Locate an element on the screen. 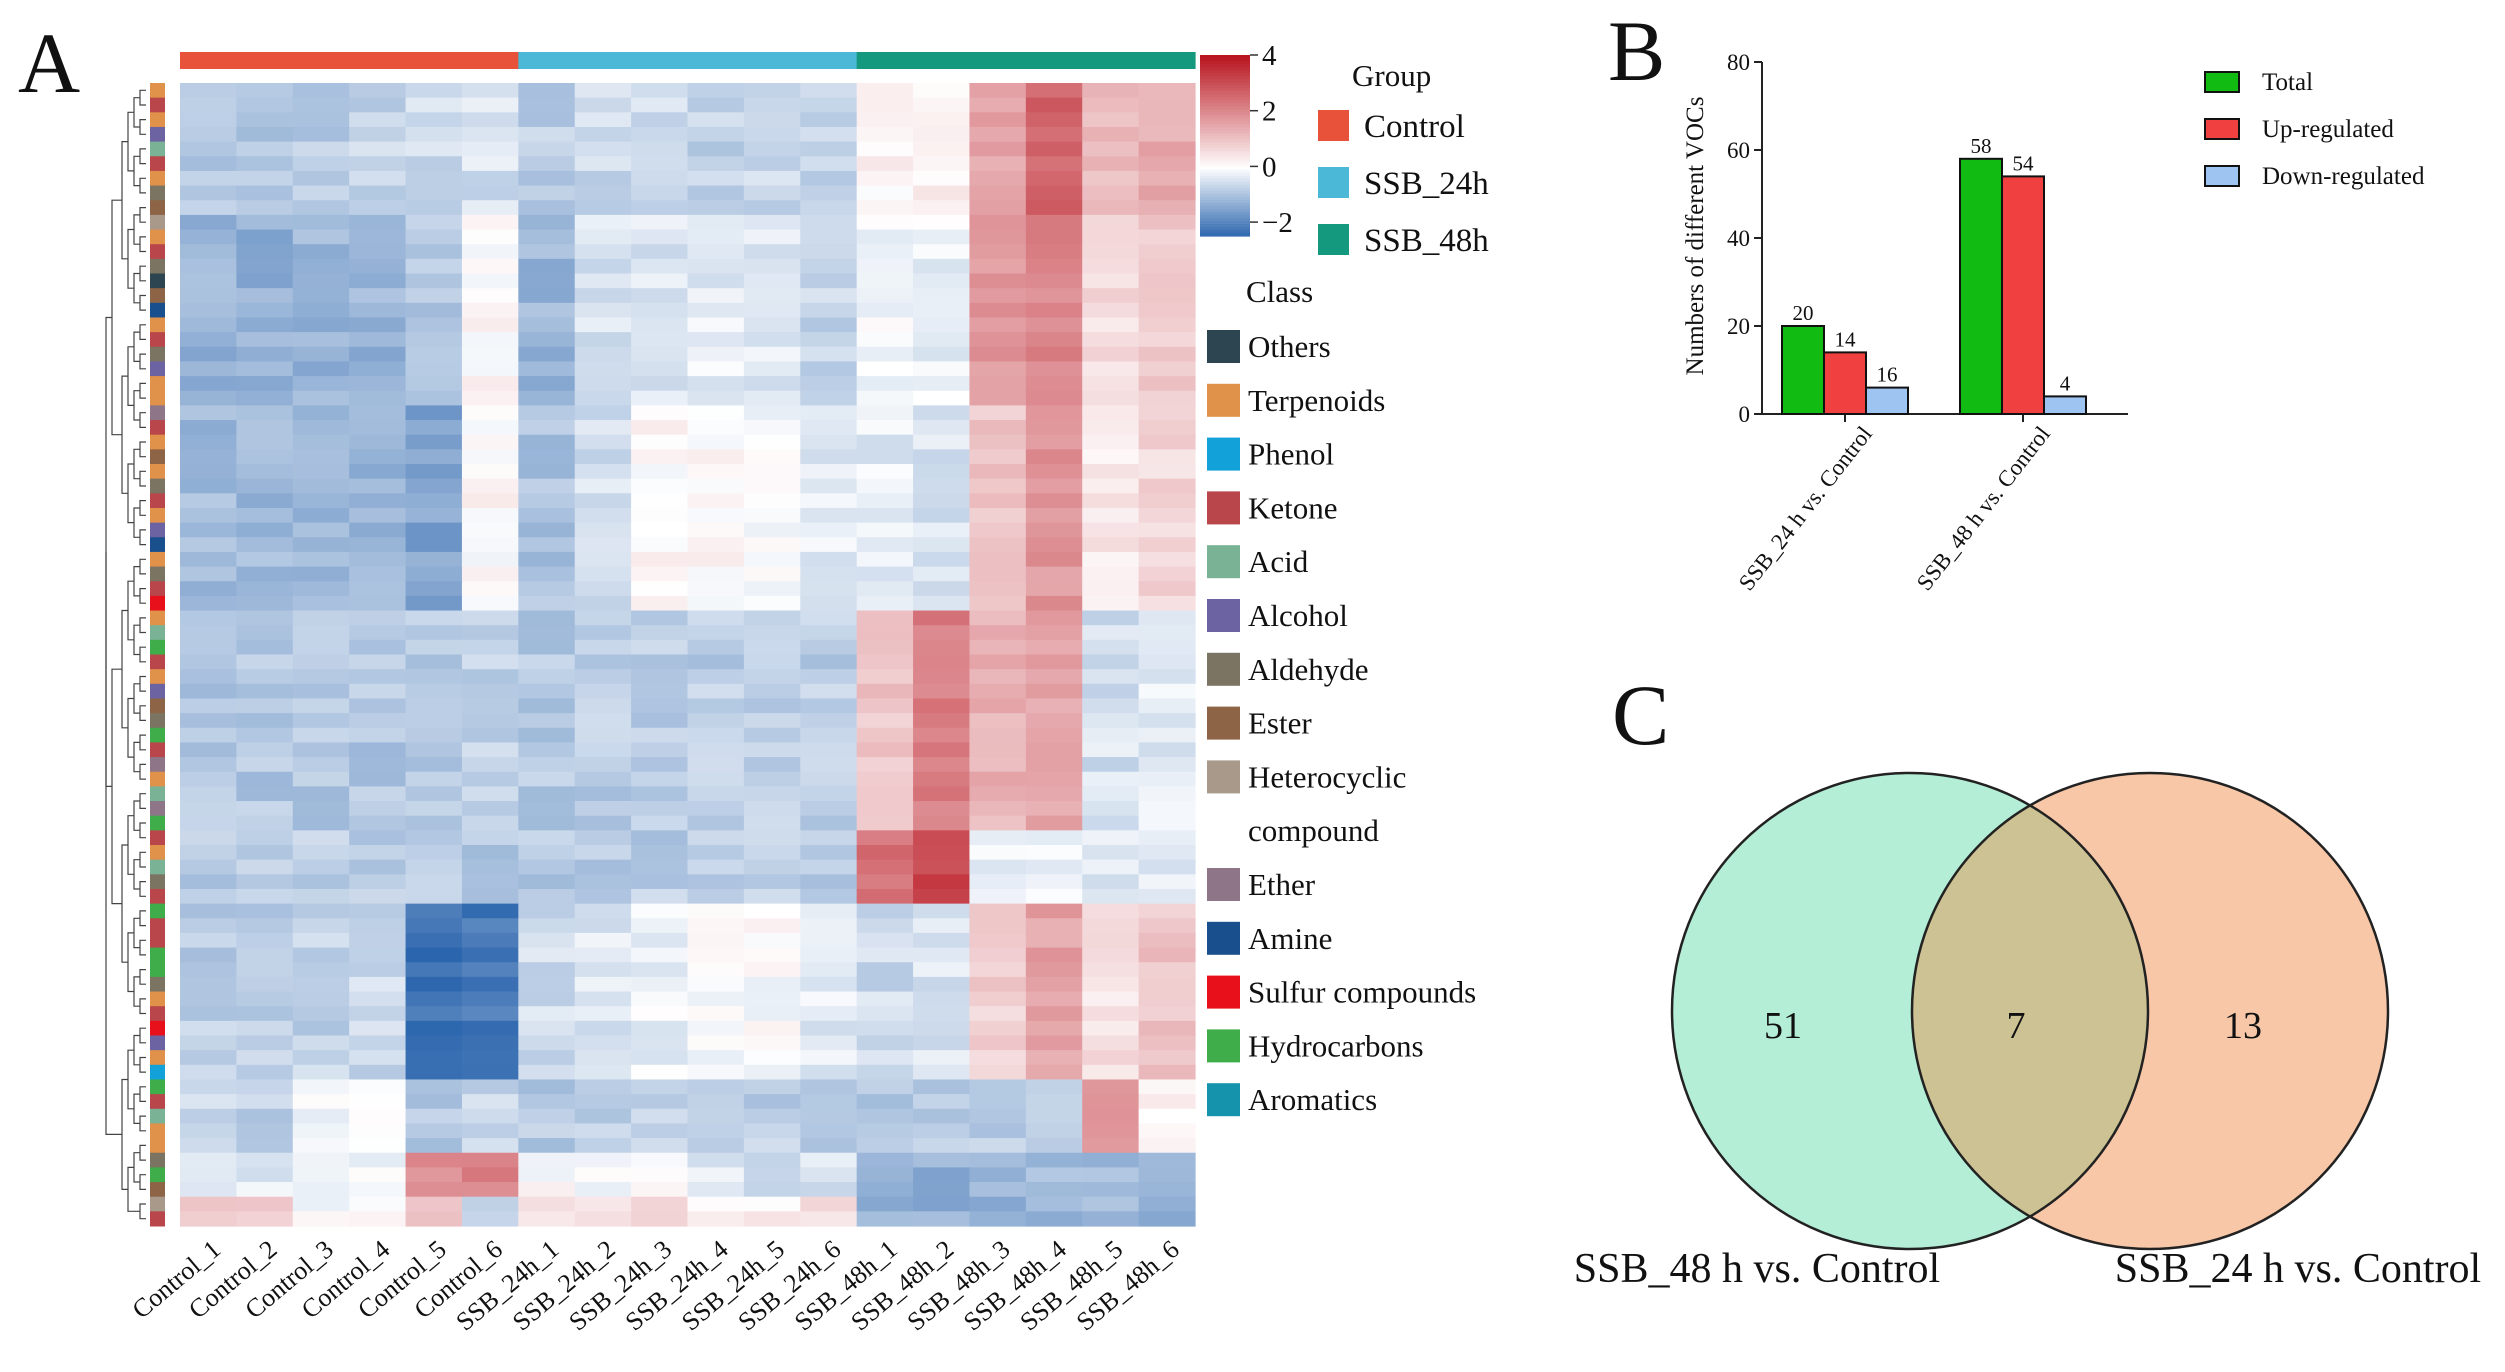  venn-intersection is located at coordinates (2030, 1011).